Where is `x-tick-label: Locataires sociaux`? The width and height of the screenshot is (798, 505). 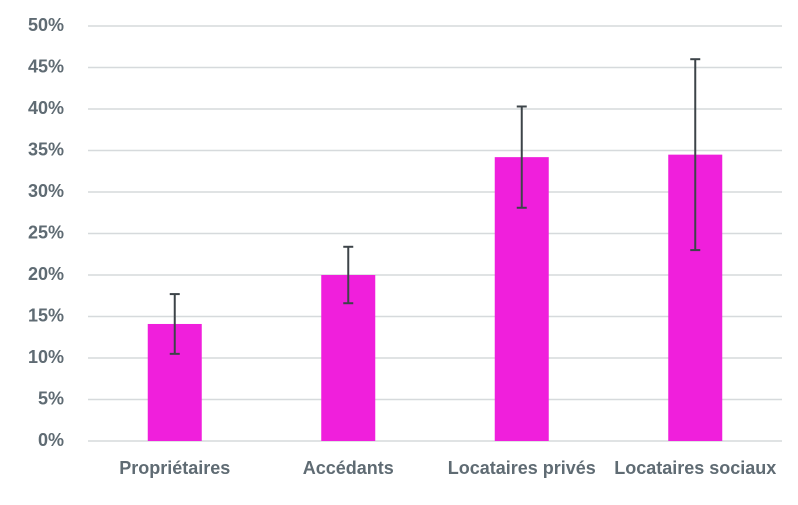 x-tick-label: Locataires sociaux is located at coordinates (695, 468).